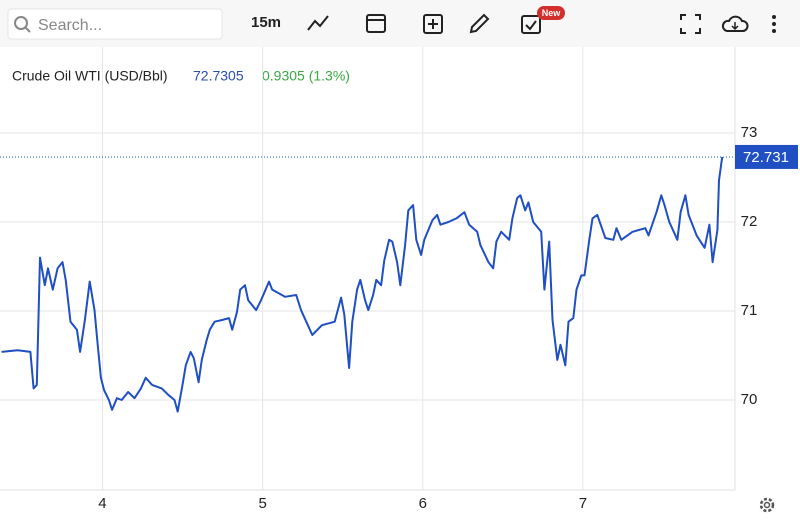 This screenshot has height=521, width=800. I want to click on instrument-name: Crude Oil WTI (USD/Bbl), so click(90, 76).